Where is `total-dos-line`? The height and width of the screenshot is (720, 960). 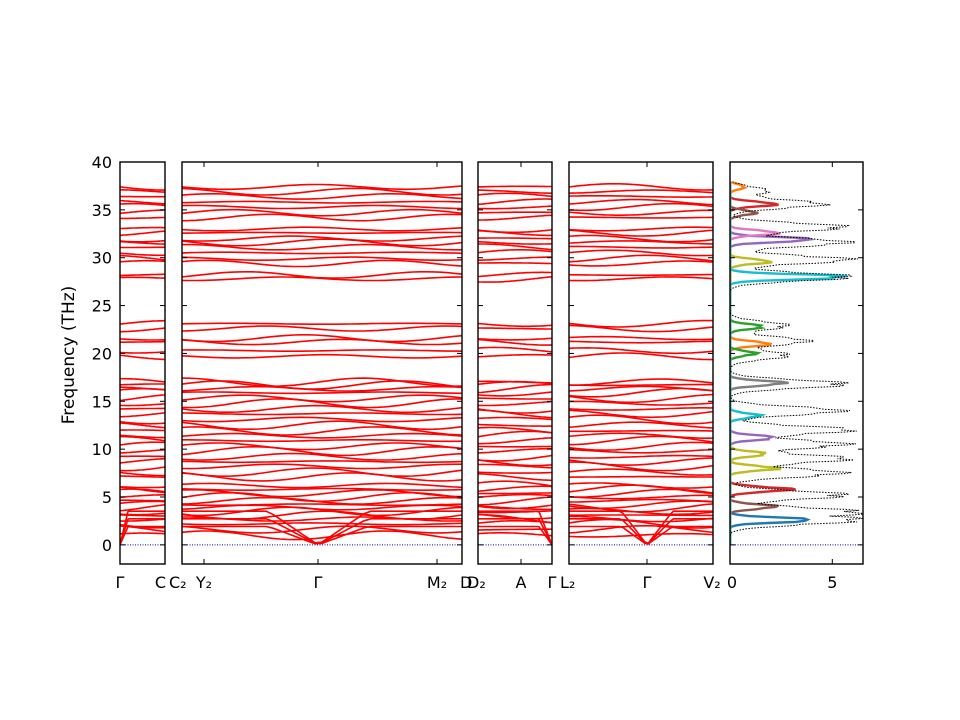 total-dos-line is located at coordinates (796, 363).